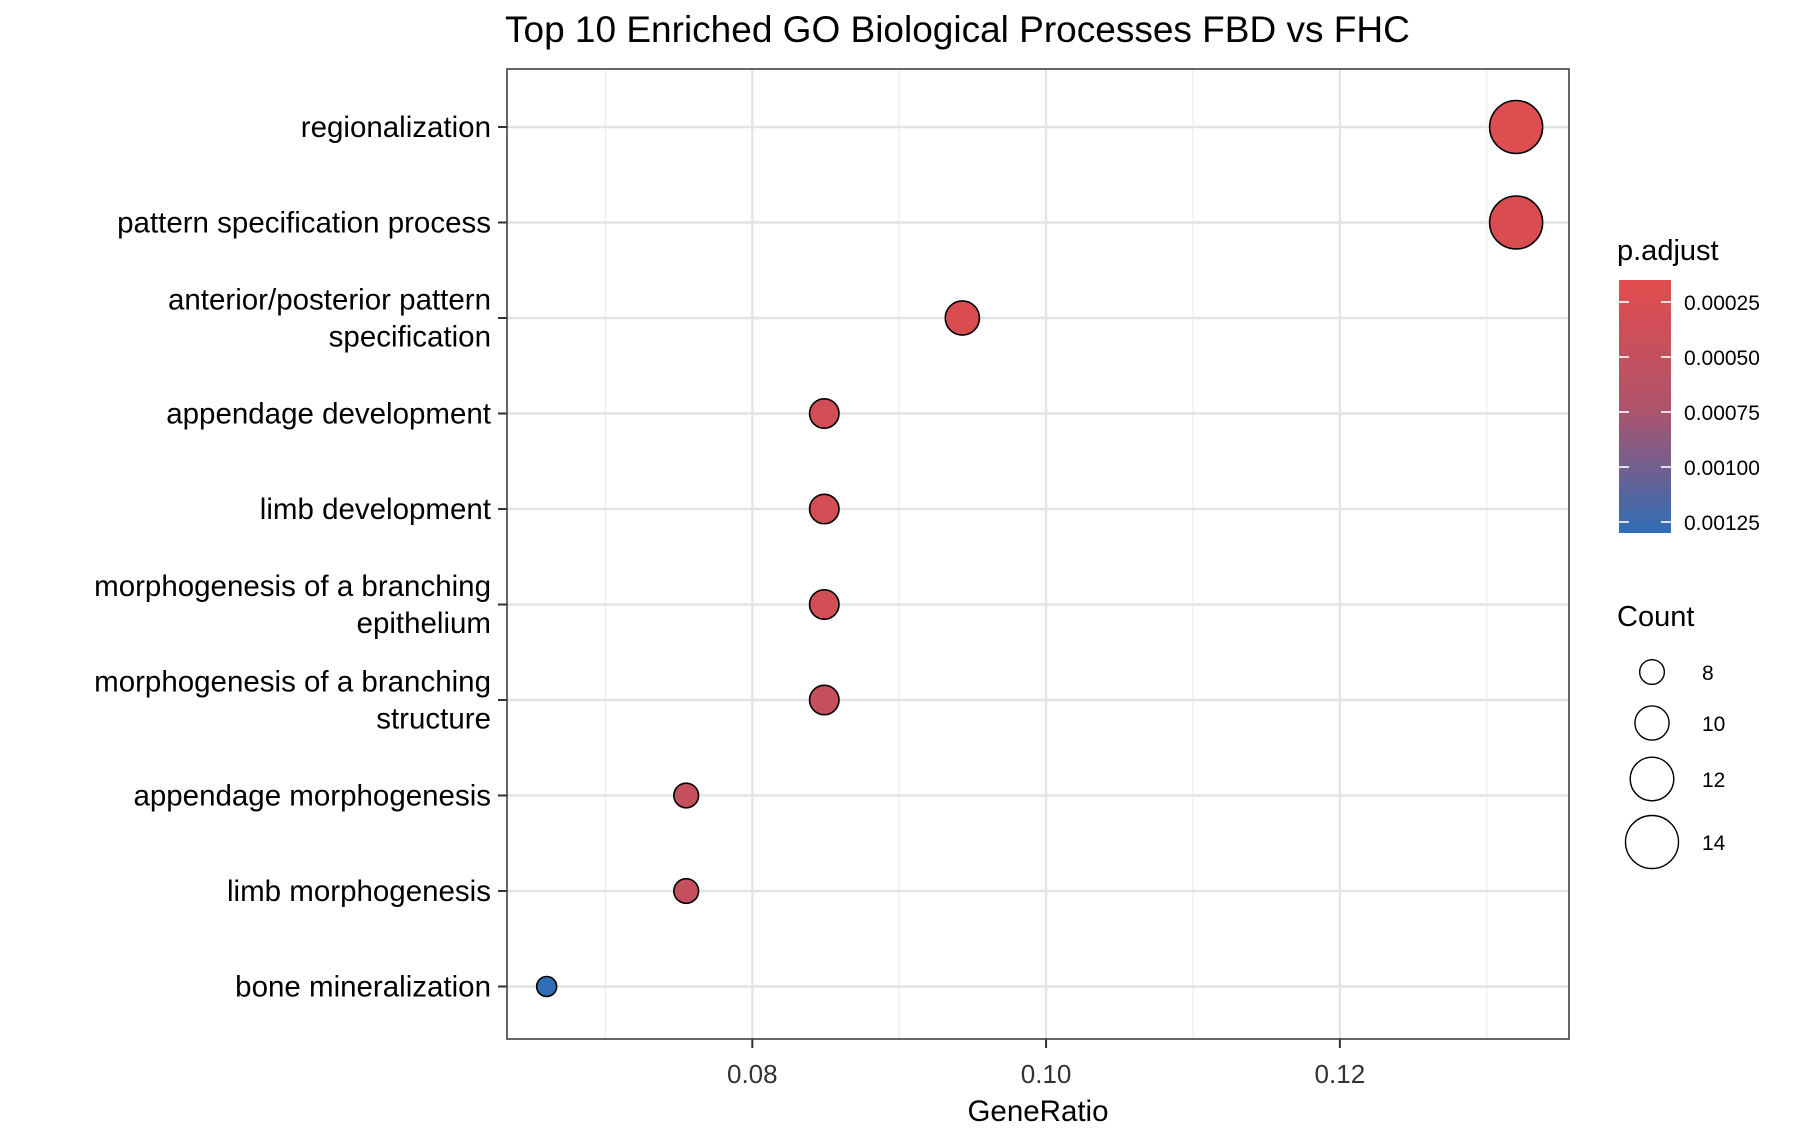 The height and width of the screenshot is (1141, 1804). I want to click on color-tick-label: 0.00075, so click(1722, 413).